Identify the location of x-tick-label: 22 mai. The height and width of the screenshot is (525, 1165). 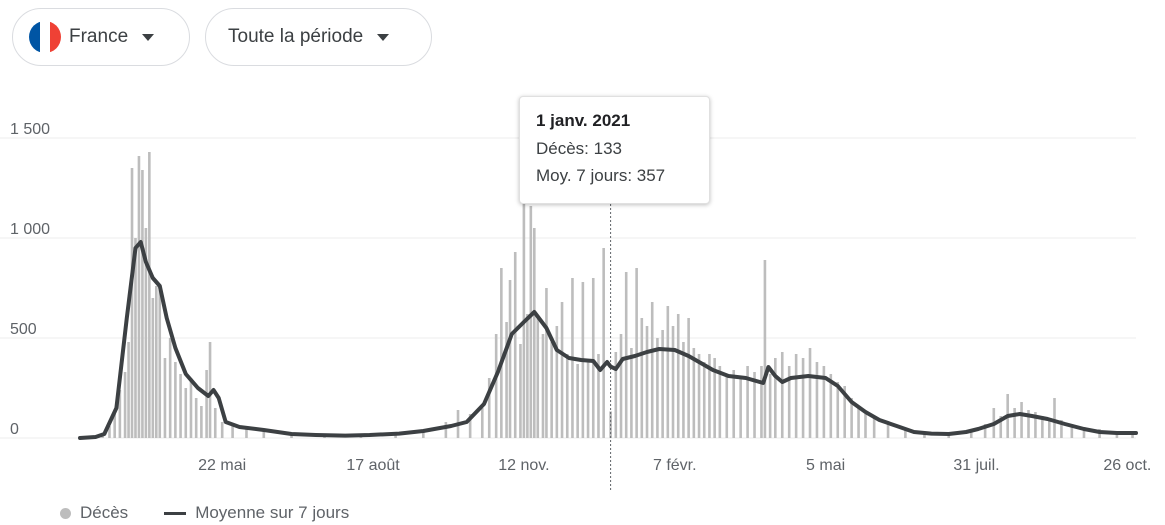
(222, 465).